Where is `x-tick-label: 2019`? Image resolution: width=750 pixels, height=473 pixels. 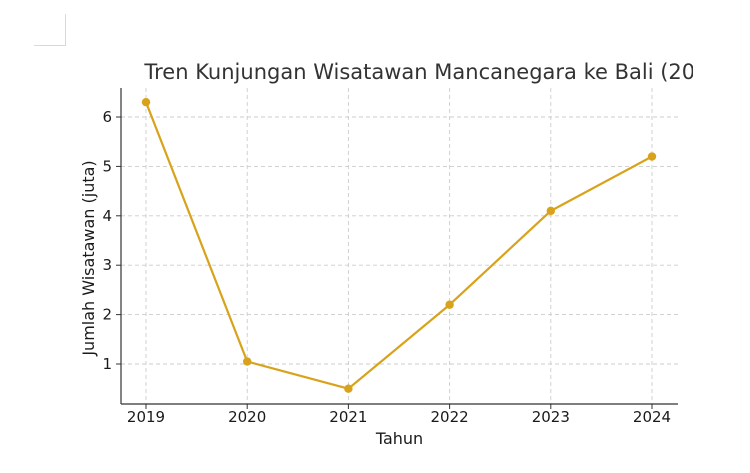 x-tick-label: 2019 is located at coordinates (146, 417).